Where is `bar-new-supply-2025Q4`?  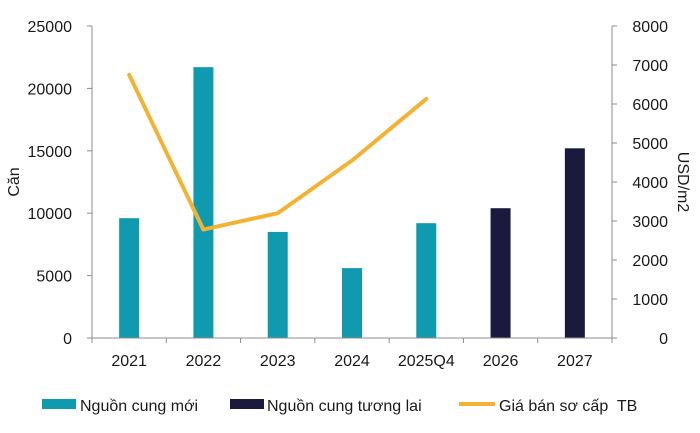
bar-new-supply-2025Q4 is located at coordinates (426, 280).